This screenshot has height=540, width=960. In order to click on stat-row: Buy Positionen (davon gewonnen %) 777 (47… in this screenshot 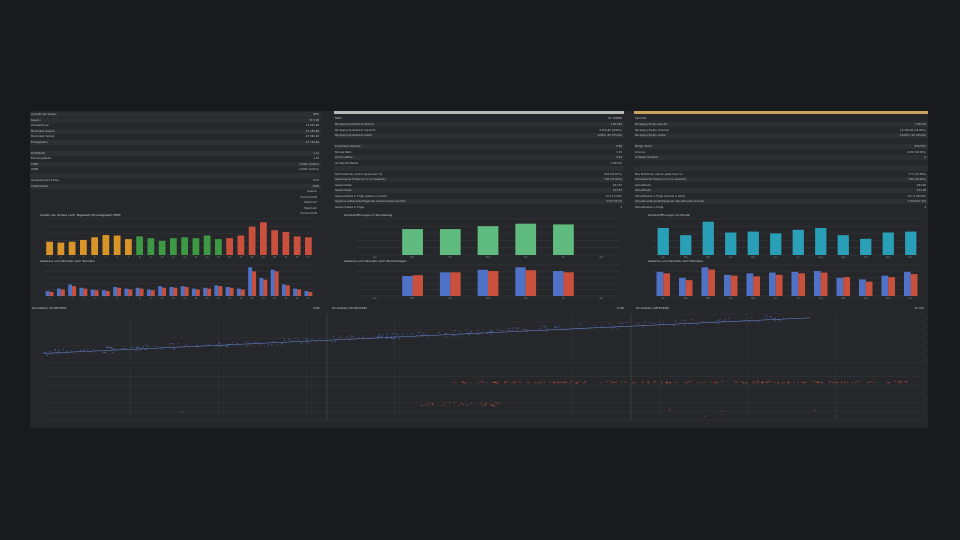, I will do `click(781, 174)`.